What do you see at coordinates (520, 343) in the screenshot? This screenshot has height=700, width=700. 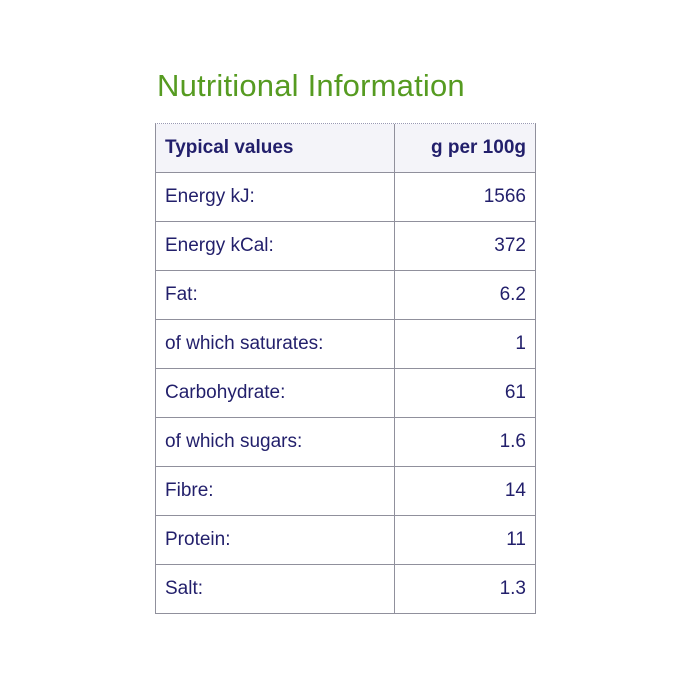 I see `row-value: 1` at bounding box center [520, 343].